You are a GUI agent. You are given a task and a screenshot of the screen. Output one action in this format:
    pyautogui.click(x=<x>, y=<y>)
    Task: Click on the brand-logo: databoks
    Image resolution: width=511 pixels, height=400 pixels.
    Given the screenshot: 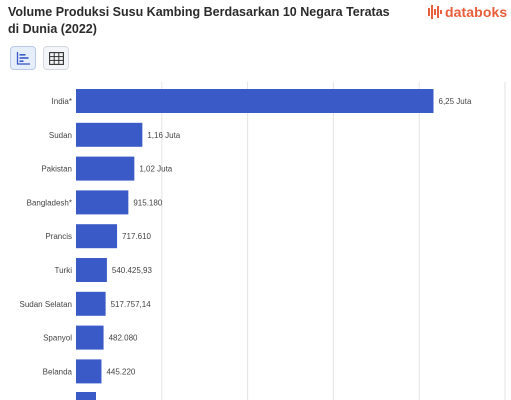 What is the action you would take?
    pyautogui.click(x=467, y=12)
    